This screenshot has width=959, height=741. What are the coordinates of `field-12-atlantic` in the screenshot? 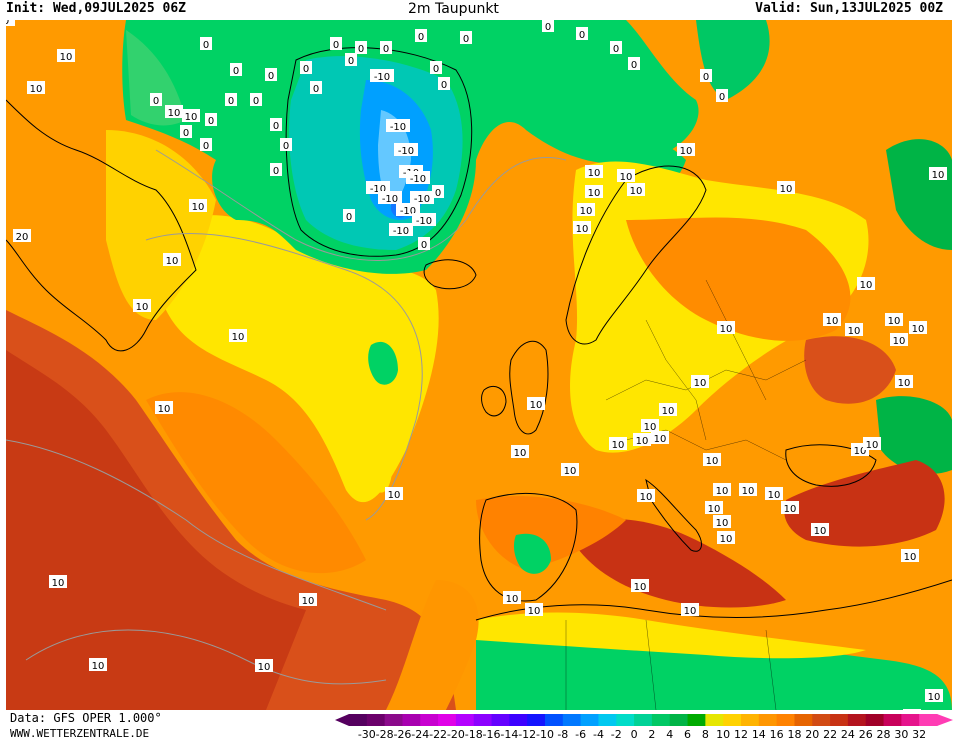 It's located at (161, 225).